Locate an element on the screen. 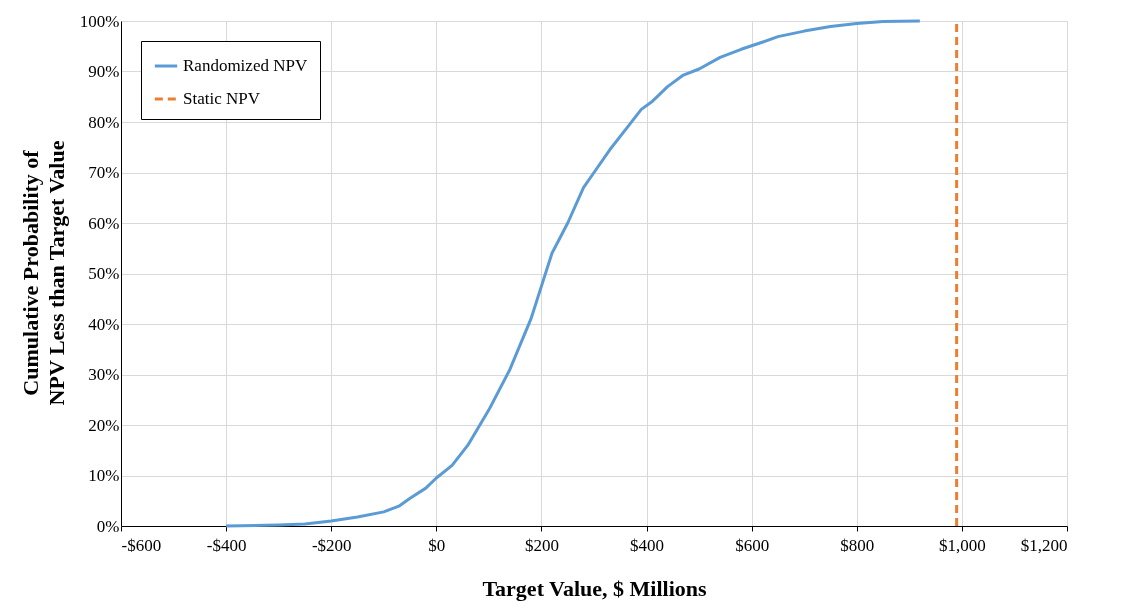 This screenshot has height=613, width=1136. x-tick-label: $1,000 is located at coordinates (962, 545).